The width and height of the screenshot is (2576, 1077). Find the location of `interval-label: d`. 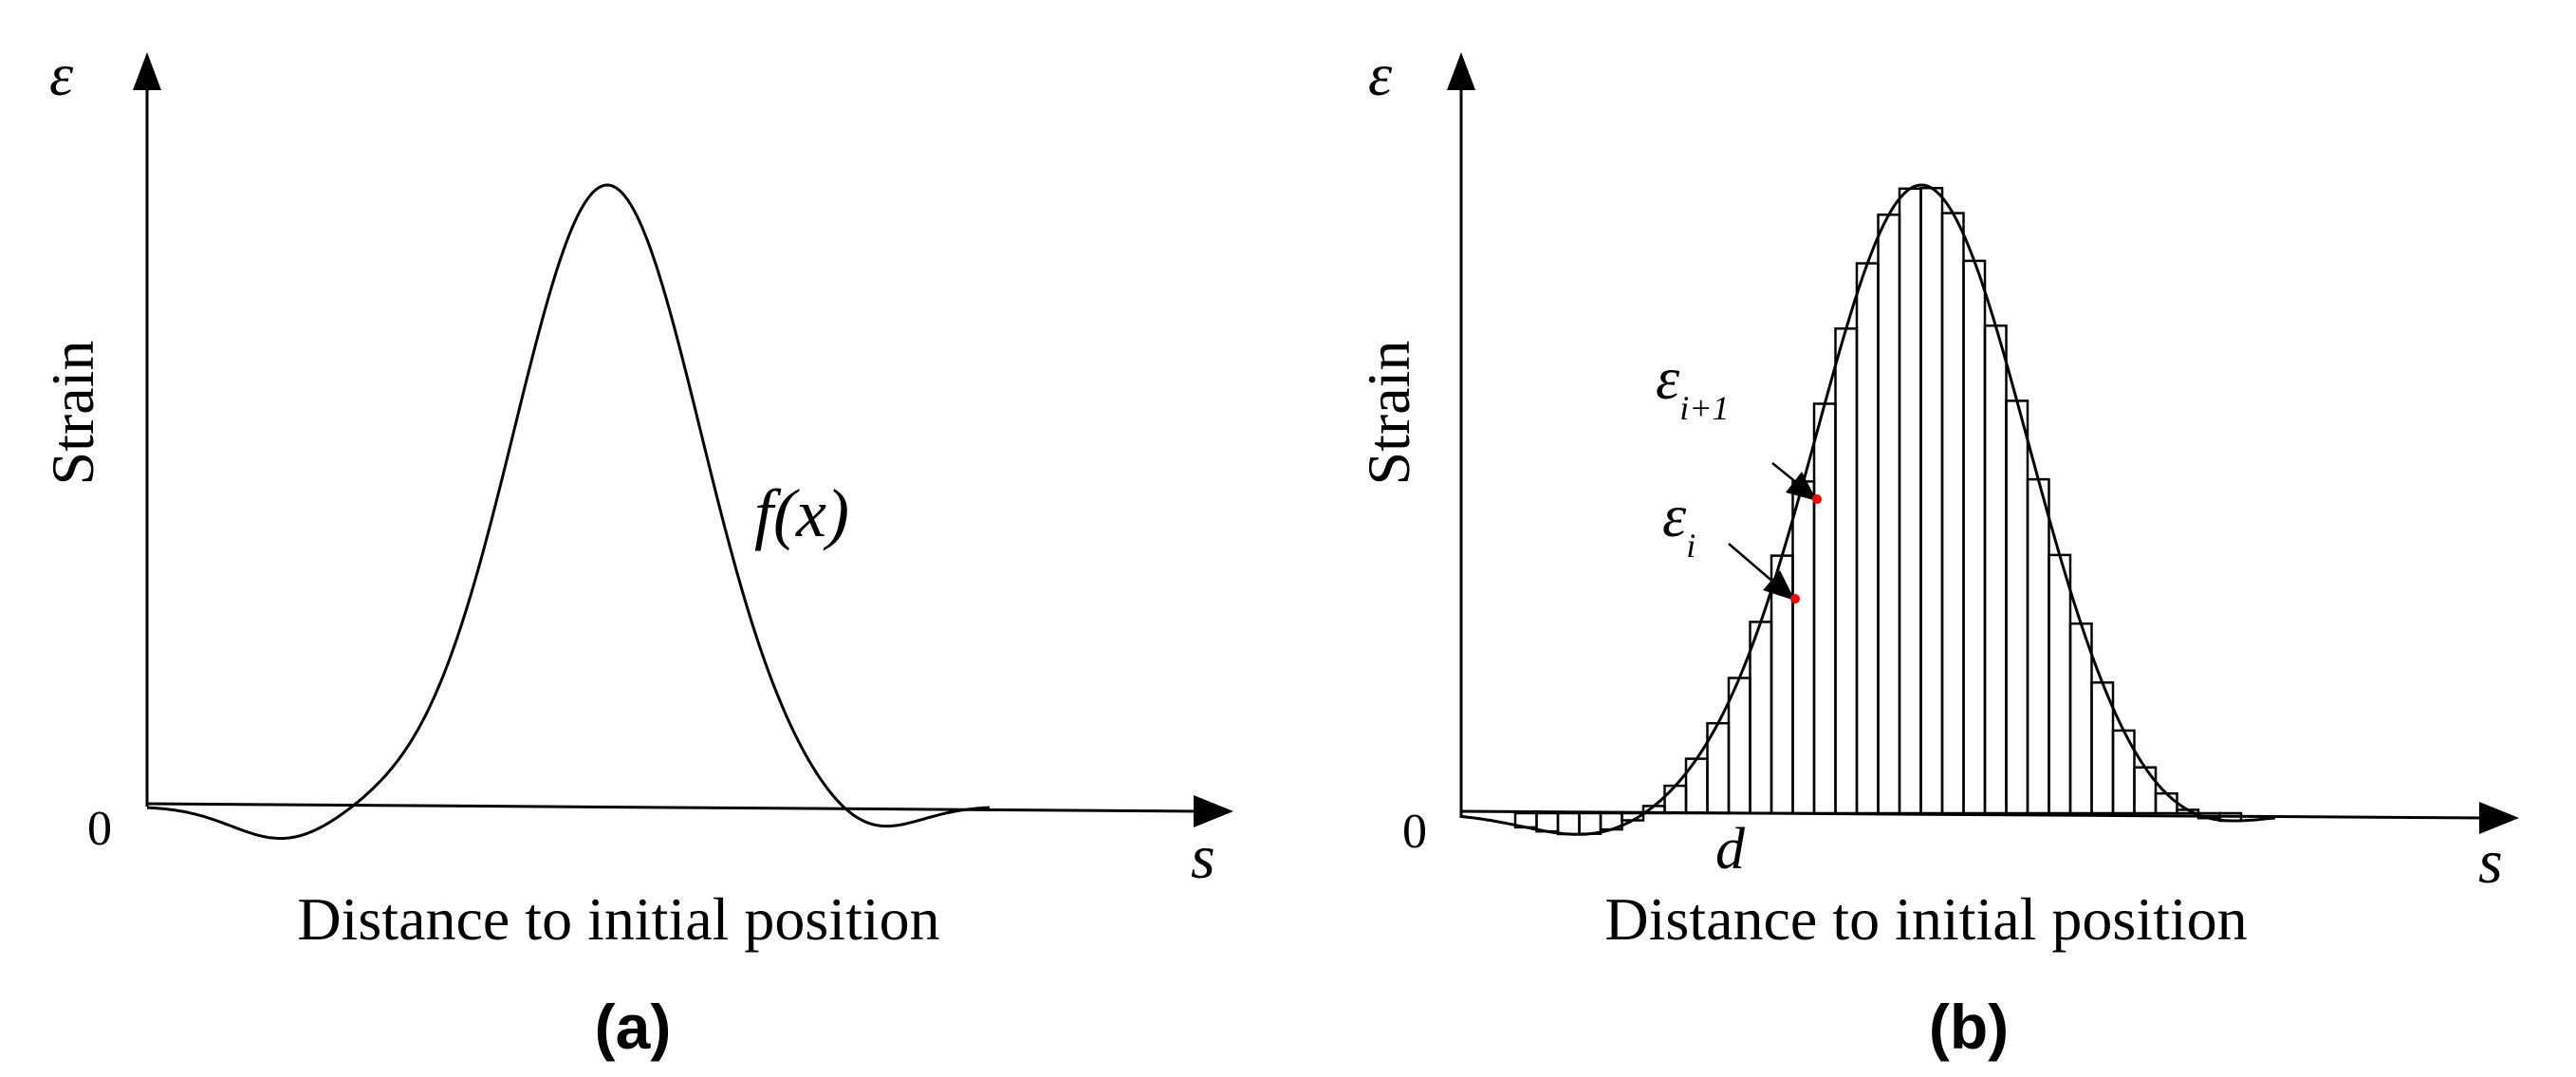

interval-label: d is located at coordinates (1730, 849).